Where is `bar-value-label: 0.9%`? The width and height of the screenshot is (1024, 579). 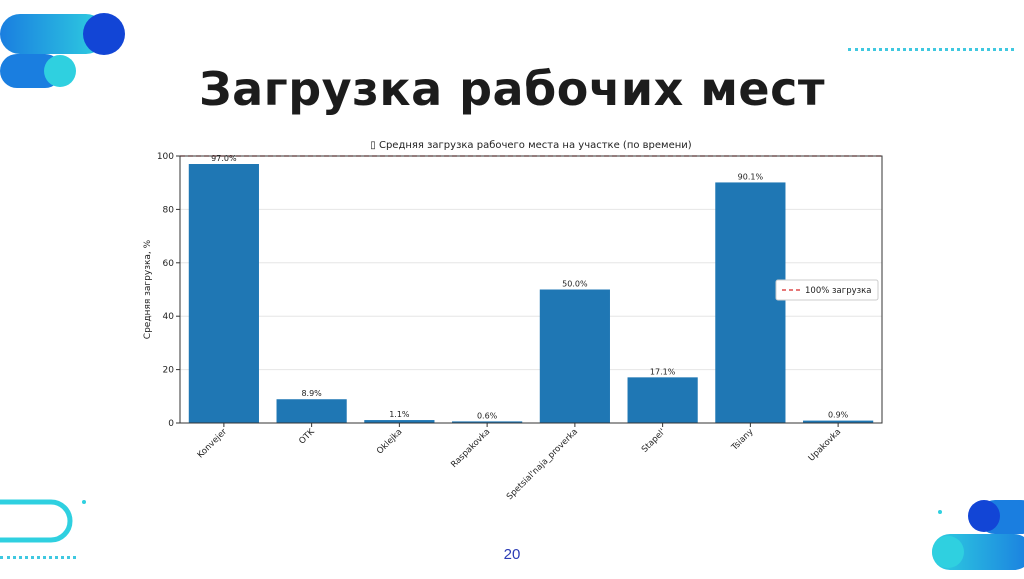
bar-value-label: 0.9% is located at coordinates (838, 415).